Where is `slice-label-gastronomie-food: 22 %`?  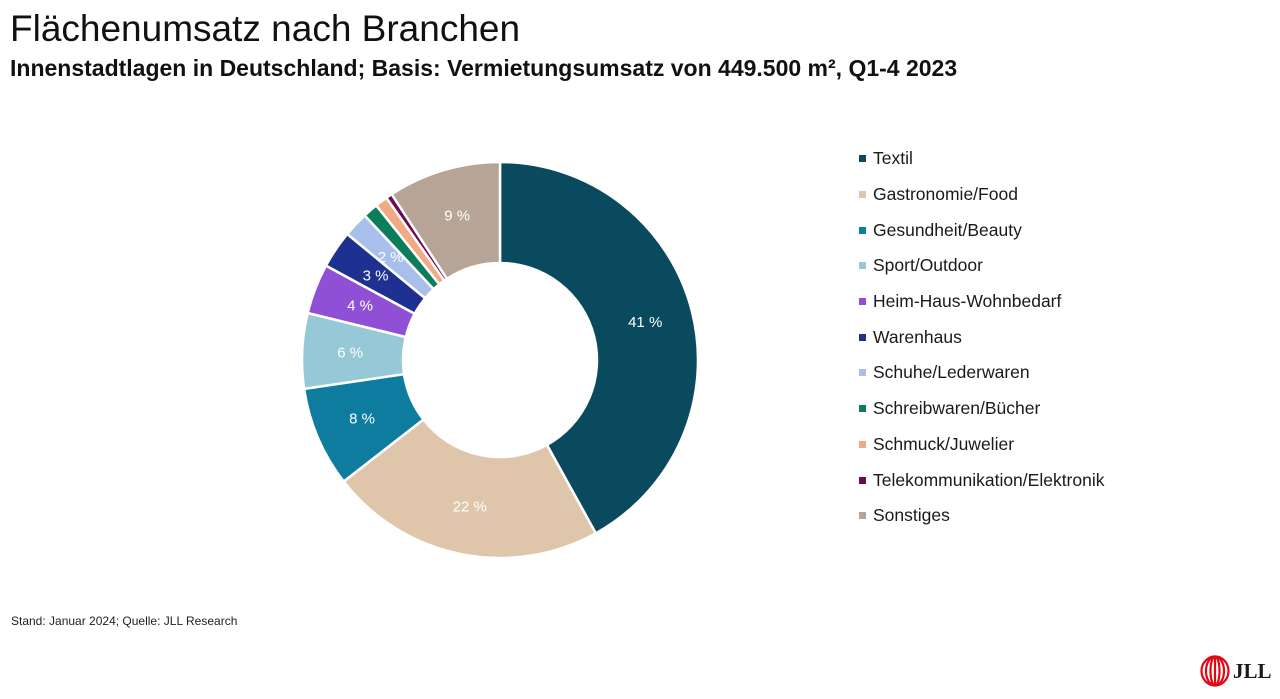
slice-label-gastronomie-food: 22 % is located at coordinates (470, 506).